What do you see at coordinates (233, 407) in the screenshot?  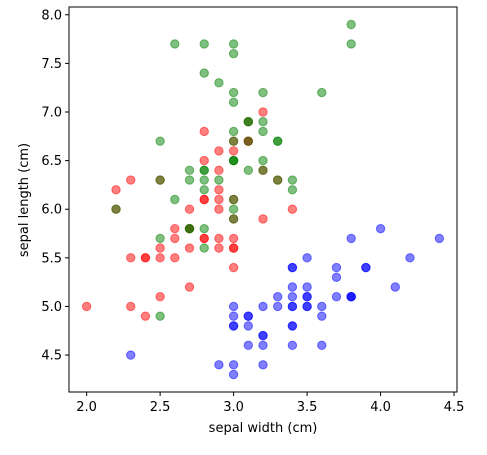 I see `x-tick-label: 3.0` at bounding box center [233, 407].